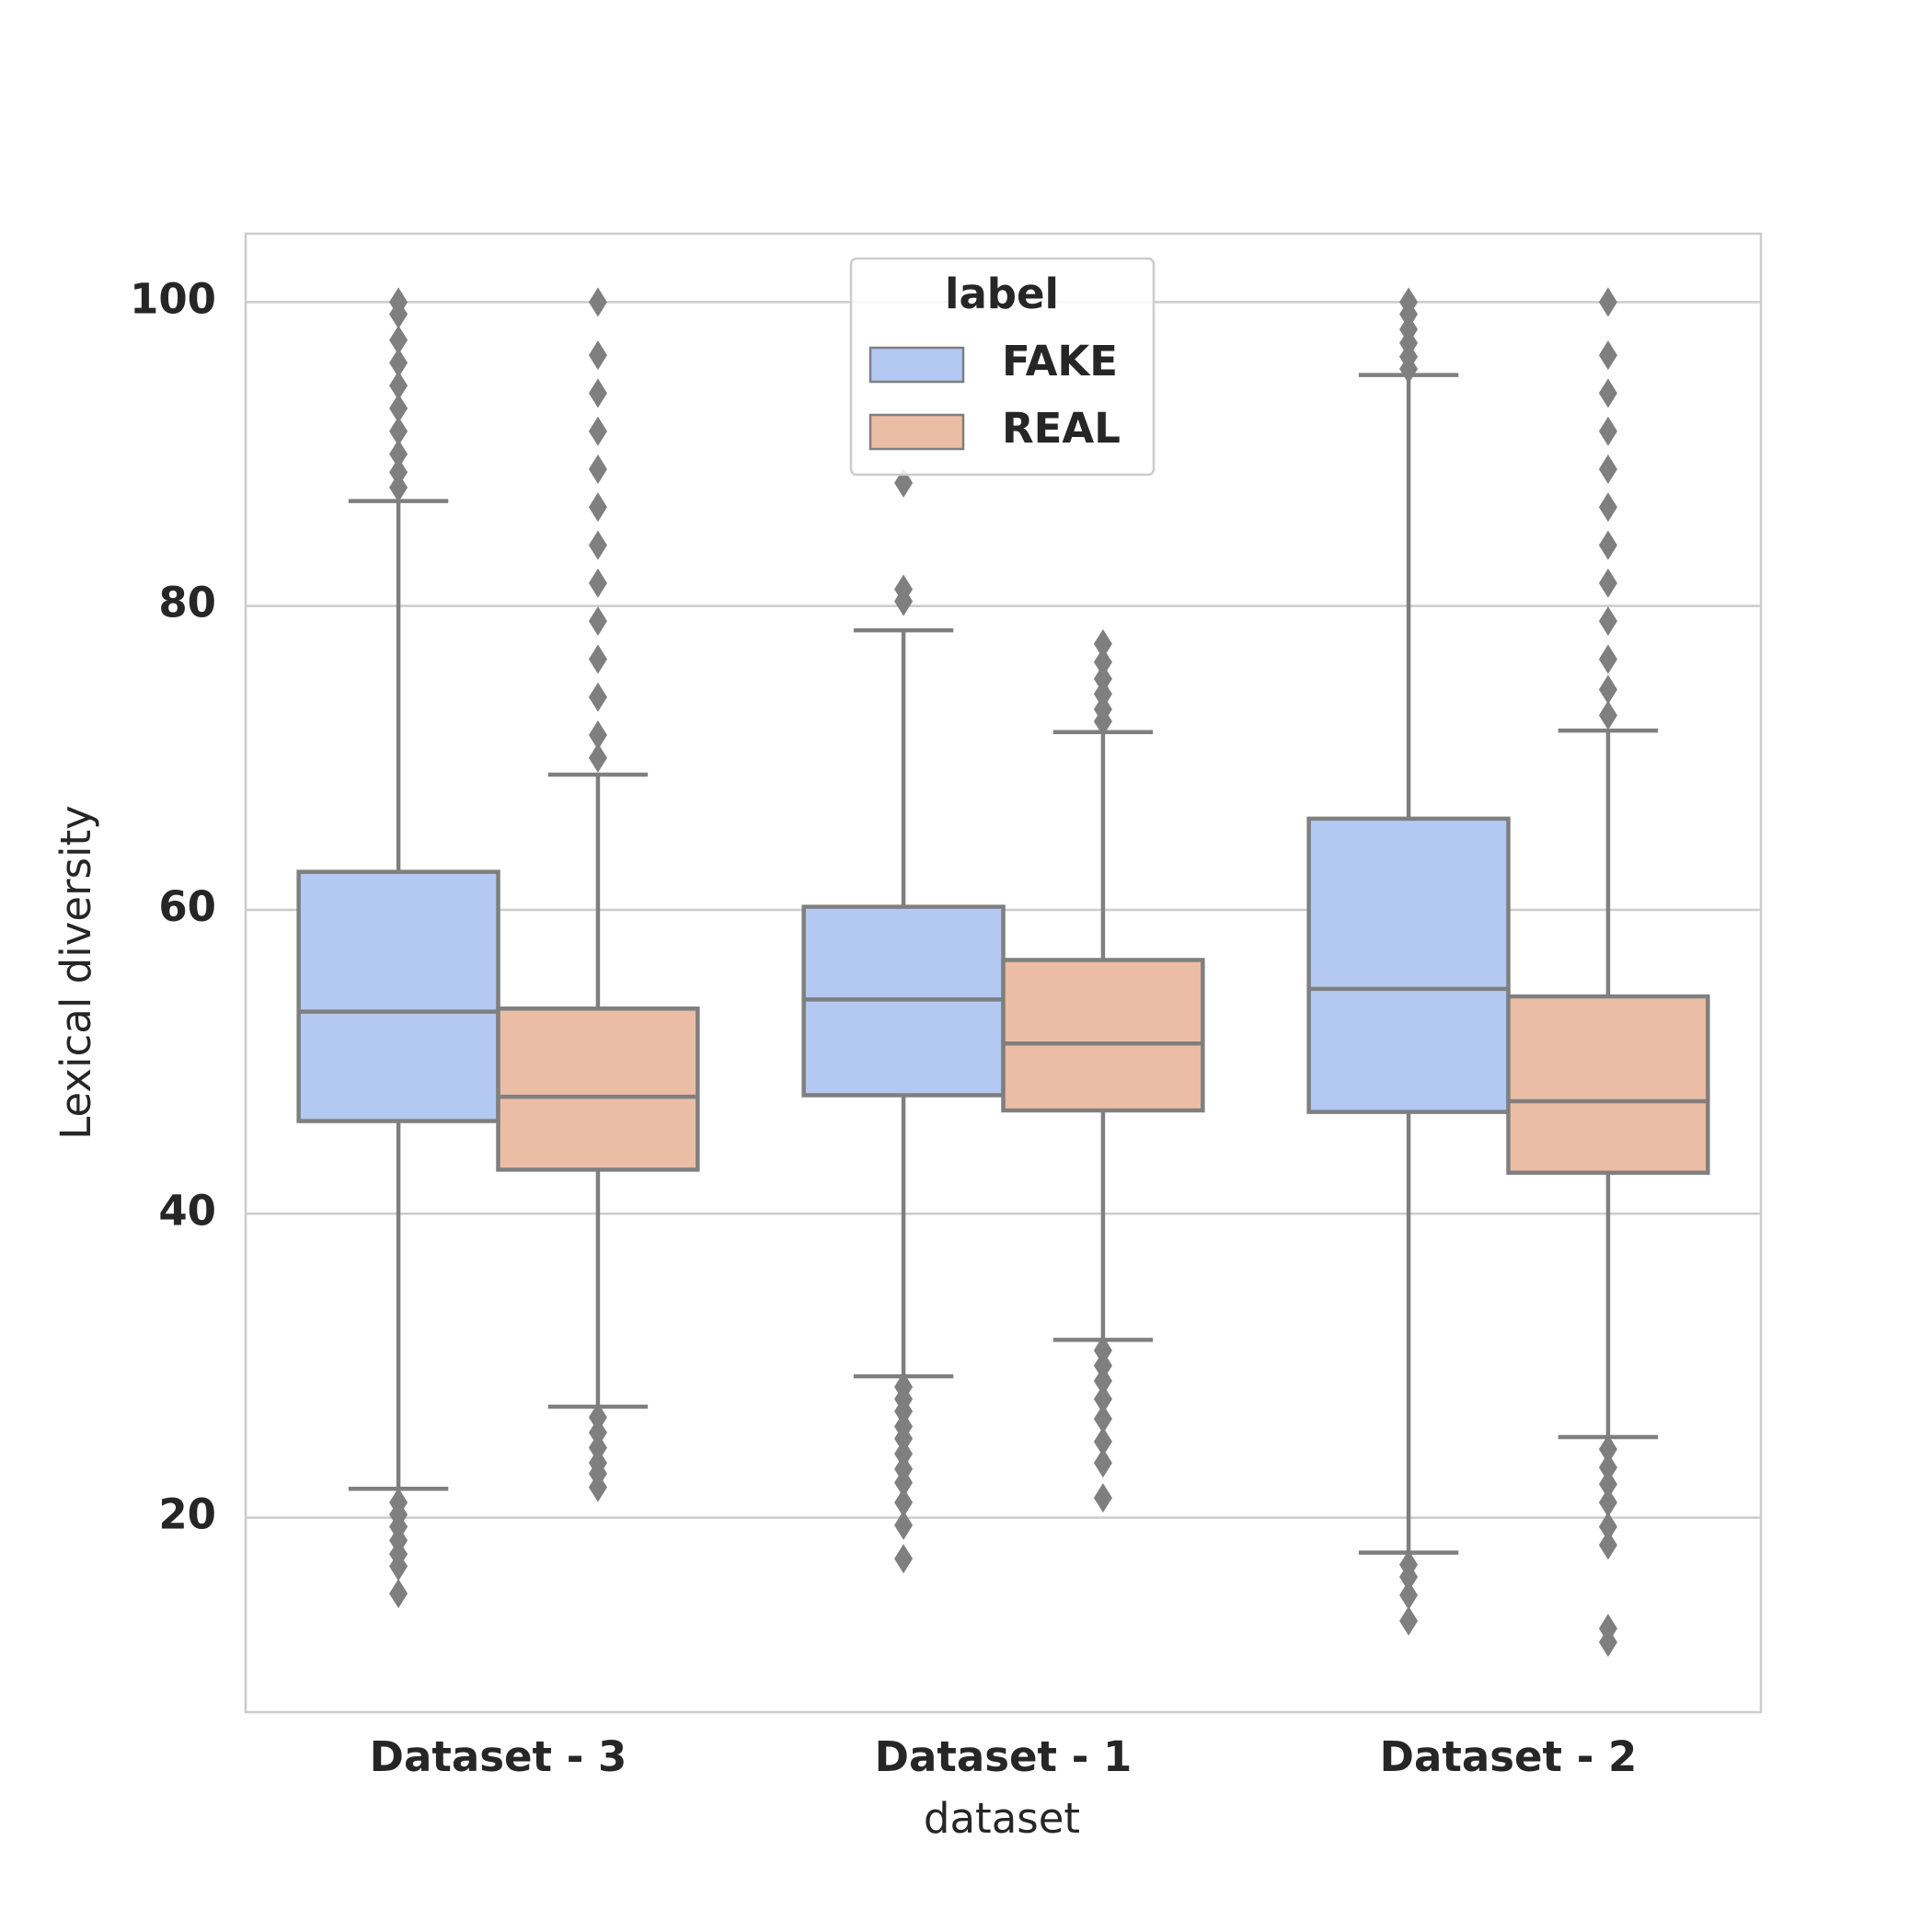 The width and height of the screenshot is (1932, 1932). Describe the element at coordinates (187, 906) in the screenshot. I see `y-tick-label: 60` at that location.